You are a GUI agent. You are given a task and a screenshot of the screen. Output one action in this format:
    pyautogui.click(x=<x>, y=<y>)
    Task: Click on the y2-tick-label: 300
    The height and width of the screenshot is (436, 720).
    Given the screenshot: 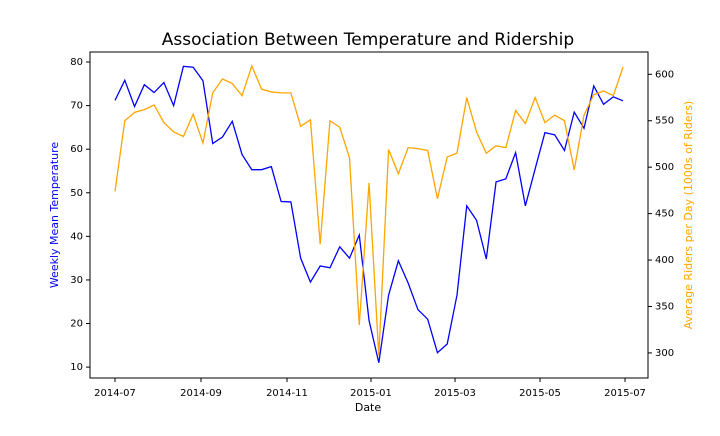 What is the action you would take?
    pyautogui.click(x=664, y=353)
    